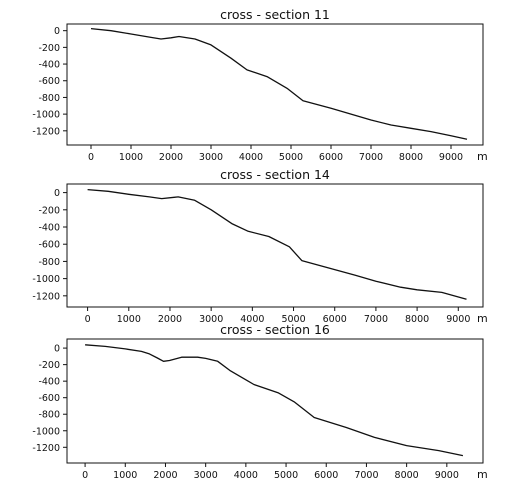 The image size is (512, 487). I want to click on chart-title: cross - section 11, so click(275, 14).